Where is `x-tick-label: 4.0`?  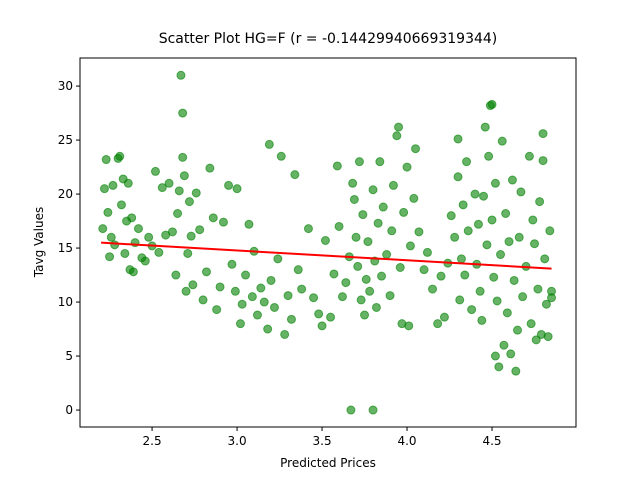 x-tick-label: 4.0 is located at coordinates (406, 441).